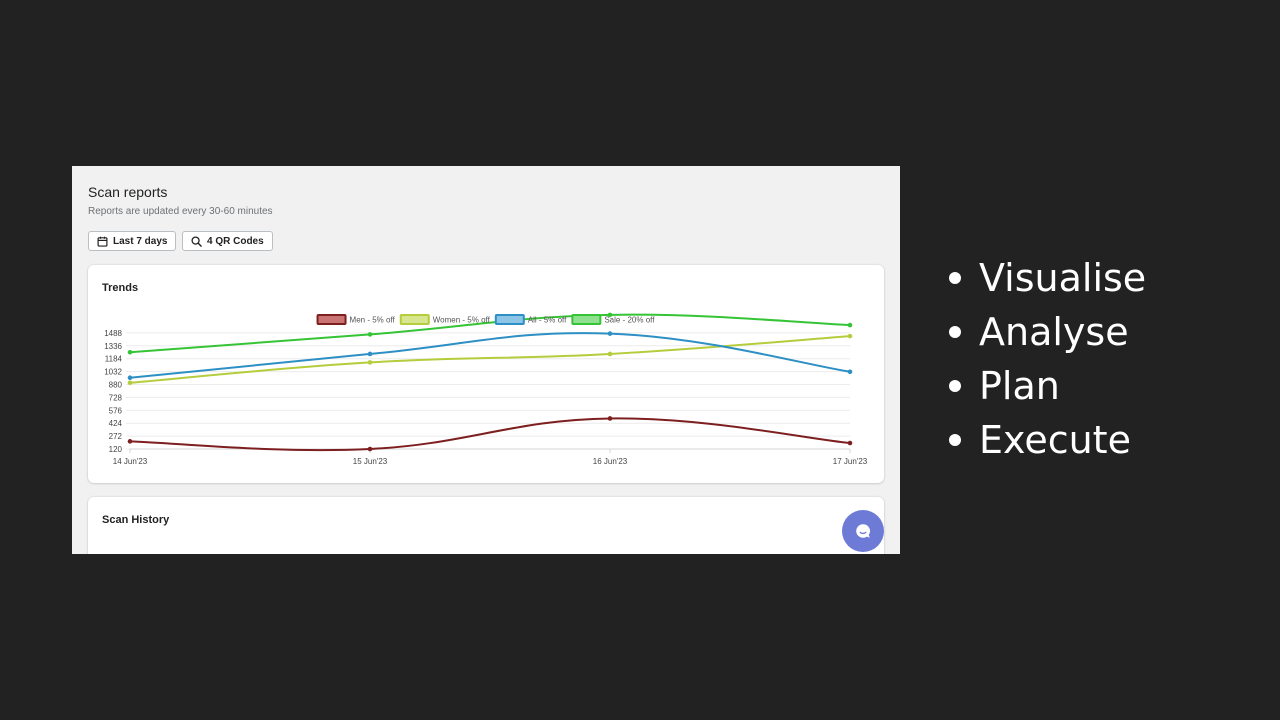 The width and height of the screenshot is (1280, 720). I want to click on bullet-list: Visualise Analyse Plan Execute, so click(1045, 362).